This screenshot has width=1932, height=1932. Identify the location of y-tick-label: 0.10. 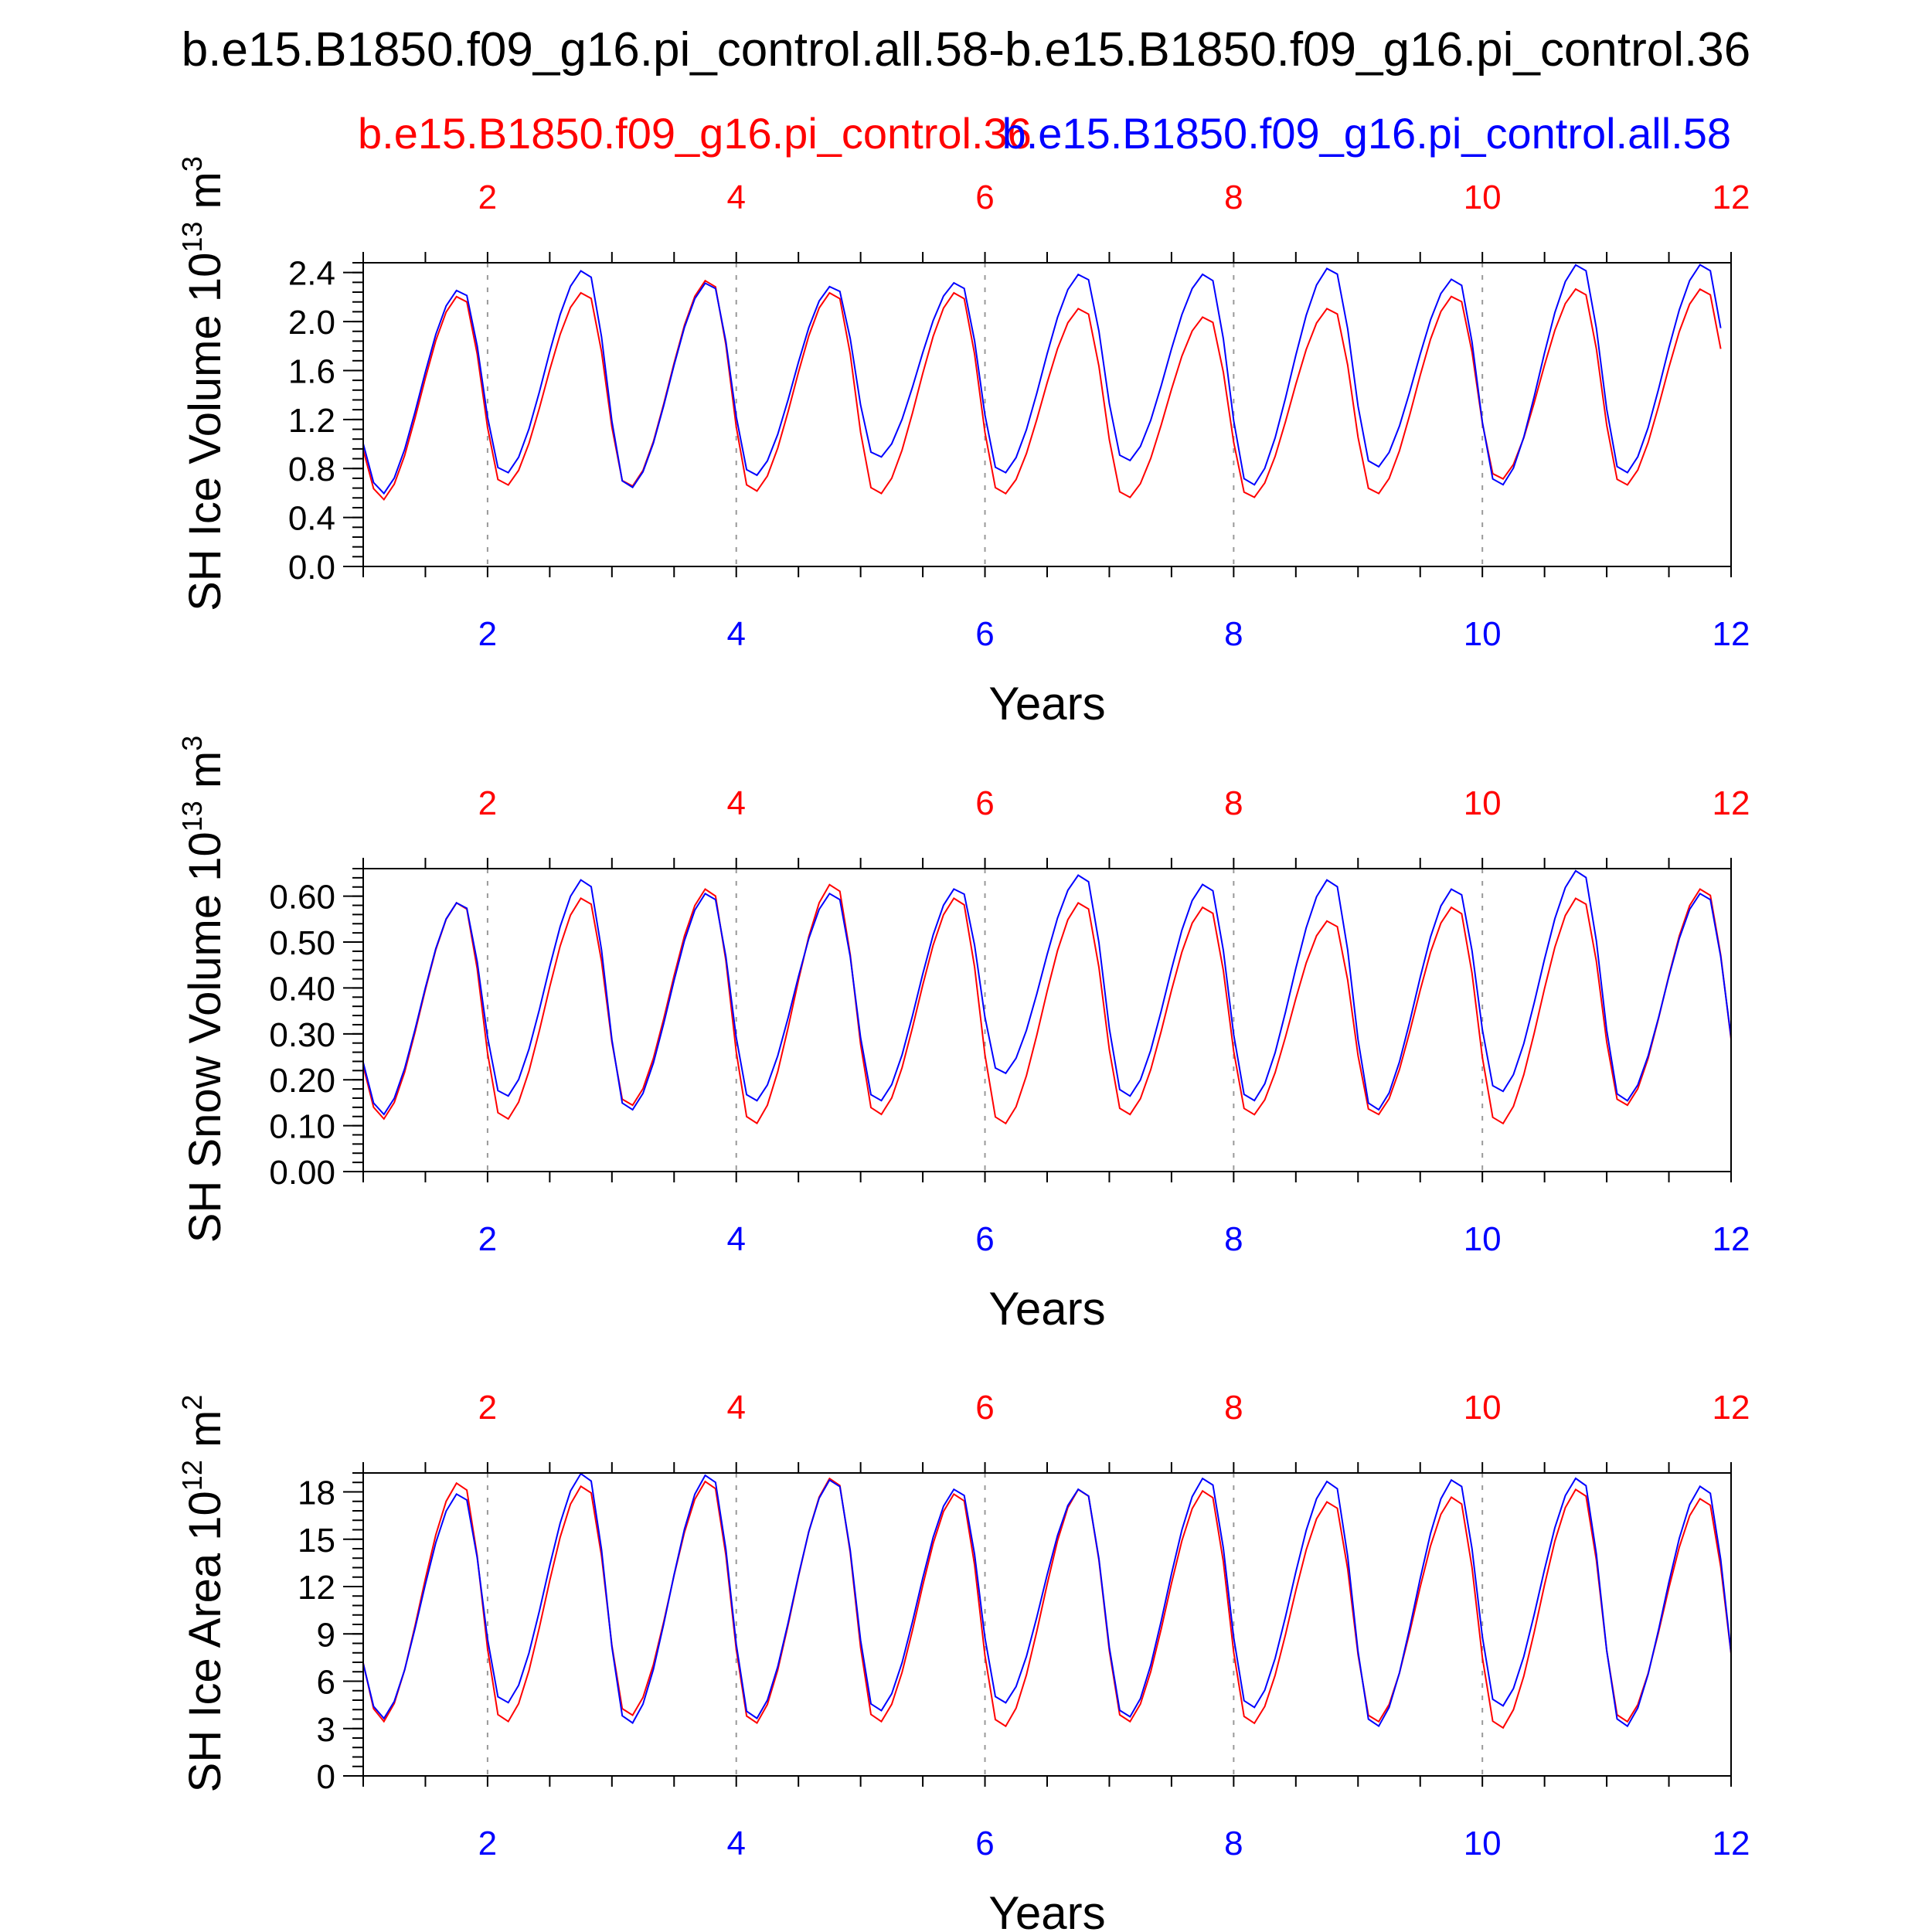
(302, 1127).